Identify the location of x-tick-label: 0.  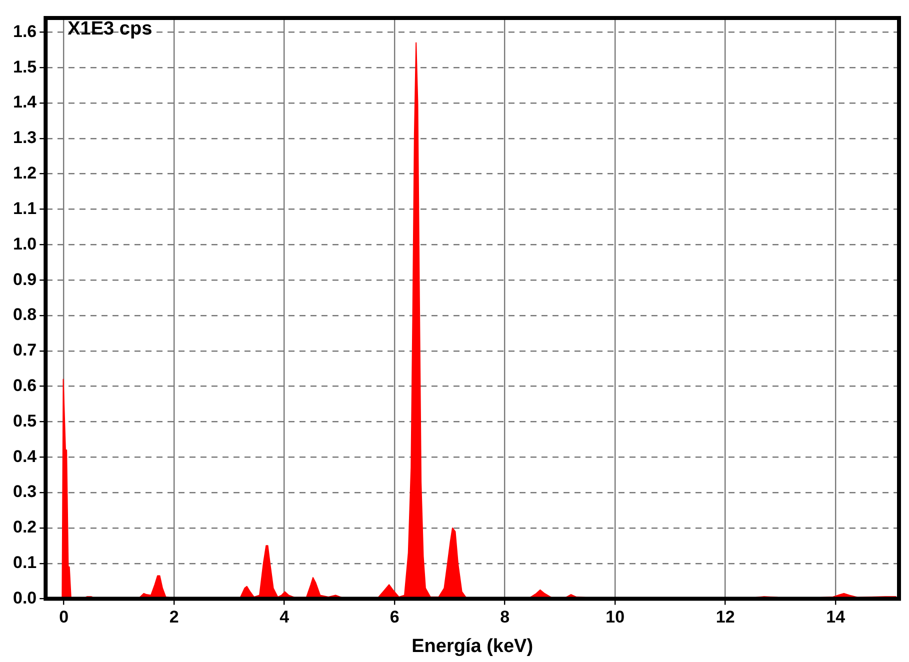
(64, 617).